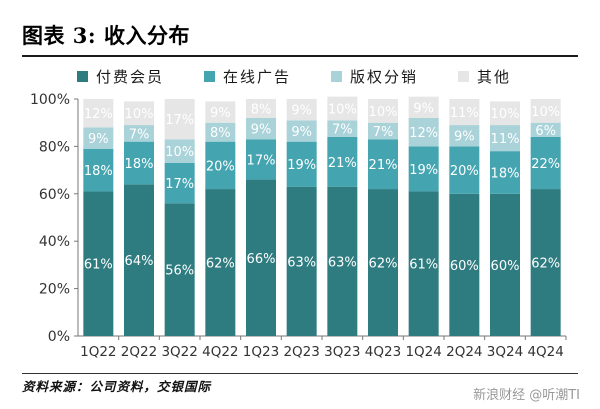 This screenshot has width=600, height=409. What do you see at coordinates (545, 131) in the screenshot?
I see `data-label: 6%` at bounding box center [545, 131].